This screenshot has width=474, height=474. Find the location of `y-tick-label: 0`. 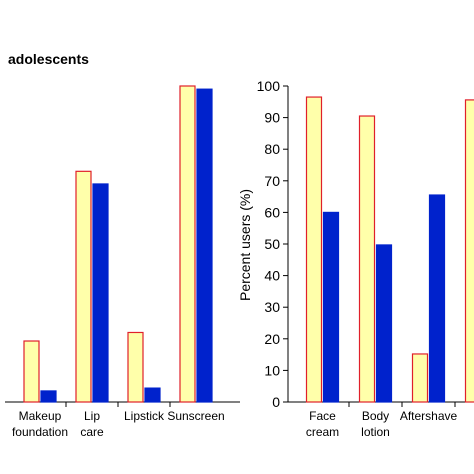

y-tick-label: 0 is located at coordinates (276, 402).